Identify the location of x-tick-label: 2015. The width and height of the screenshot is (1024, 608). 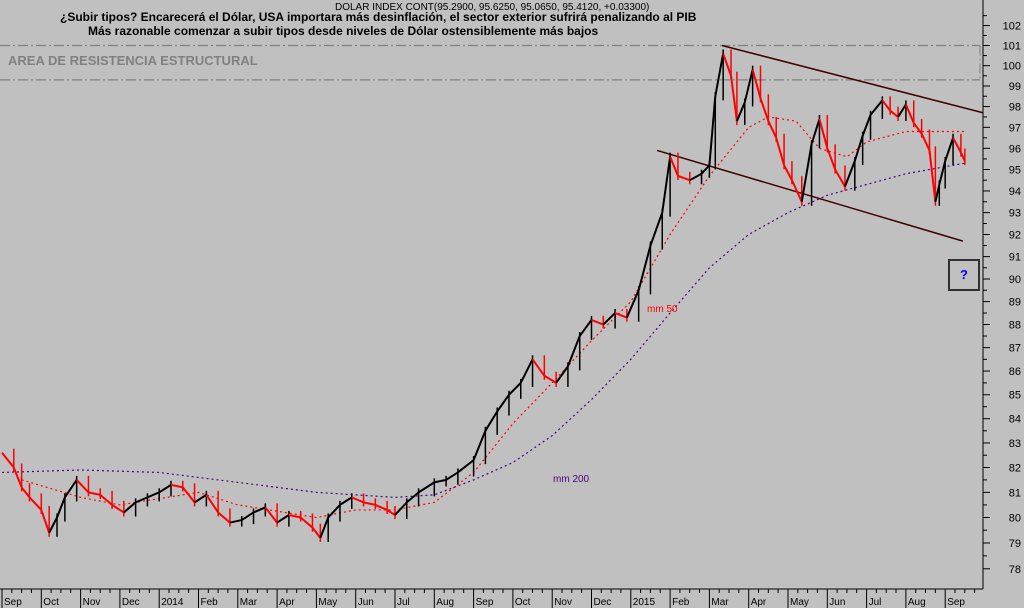
(644, 602).